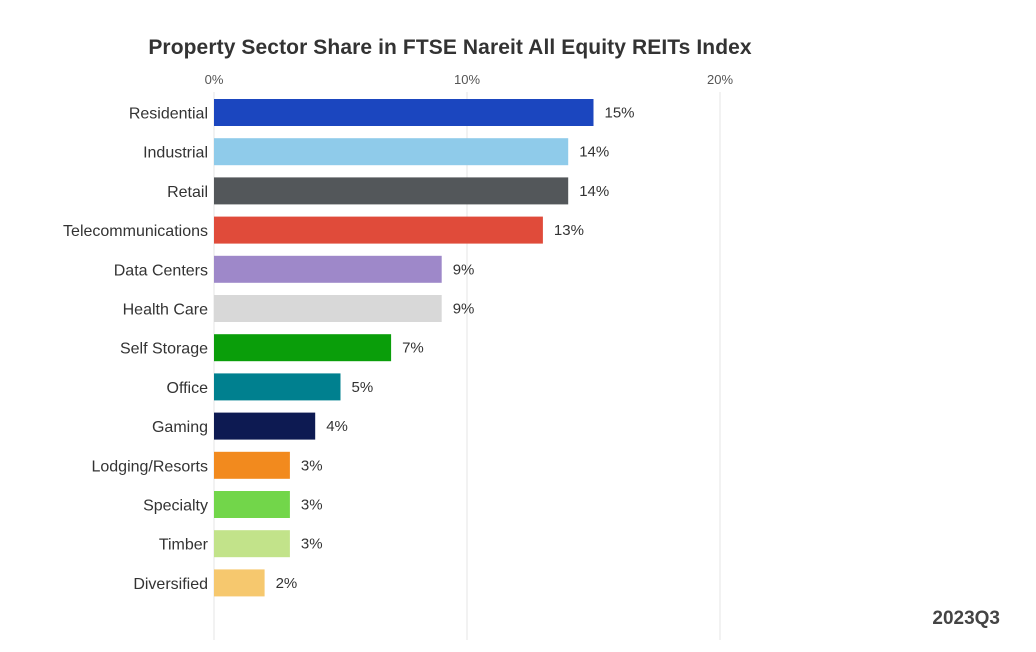  I want to click on category-label: Telecommunications, so click(135, 231).